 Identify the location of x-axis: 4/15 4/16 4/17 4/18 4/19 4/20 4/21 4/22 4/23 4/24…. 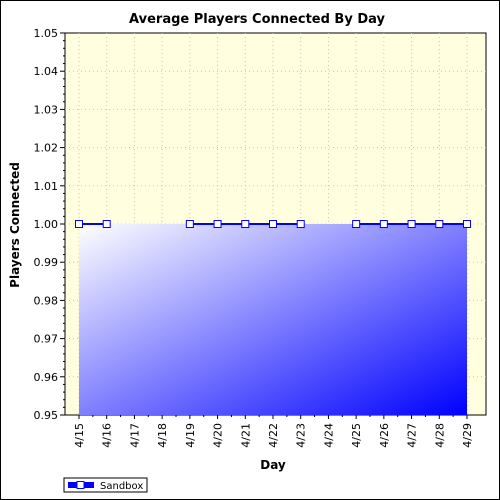
(273, 431).